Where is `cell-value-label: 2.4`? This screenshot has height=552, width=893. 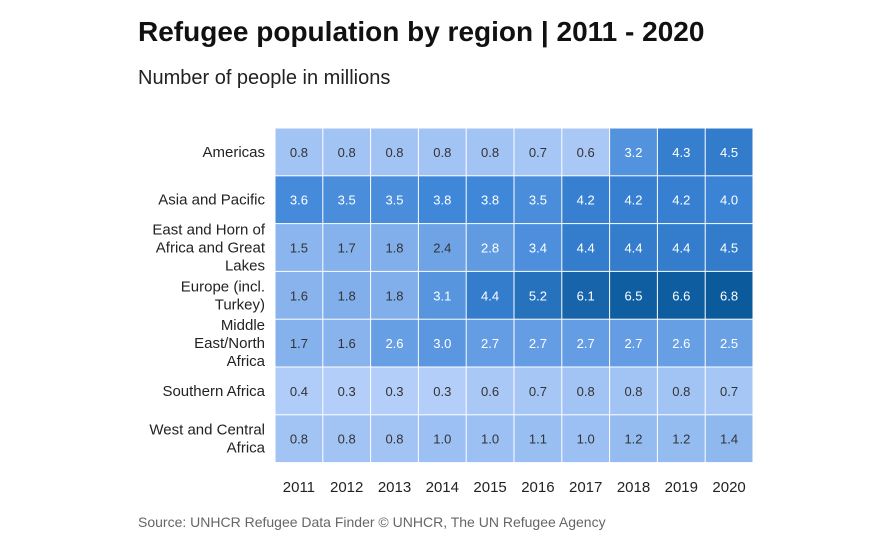 cell-value-label: 2.4 is located at coordinates (442, 248).